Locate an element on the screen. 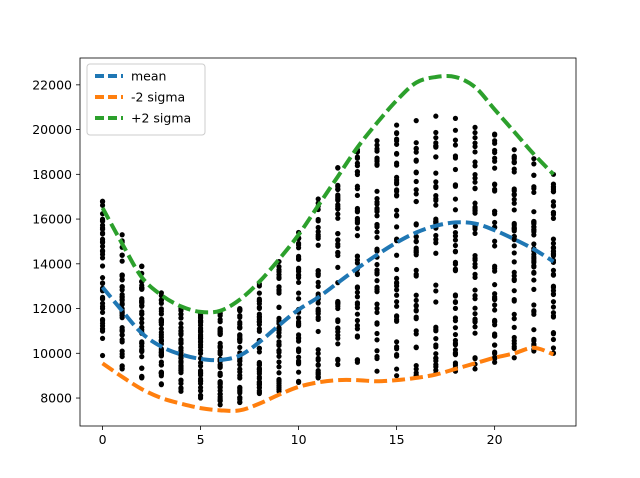  y-tick-label: 16000 is located at coordinates (52, 219).